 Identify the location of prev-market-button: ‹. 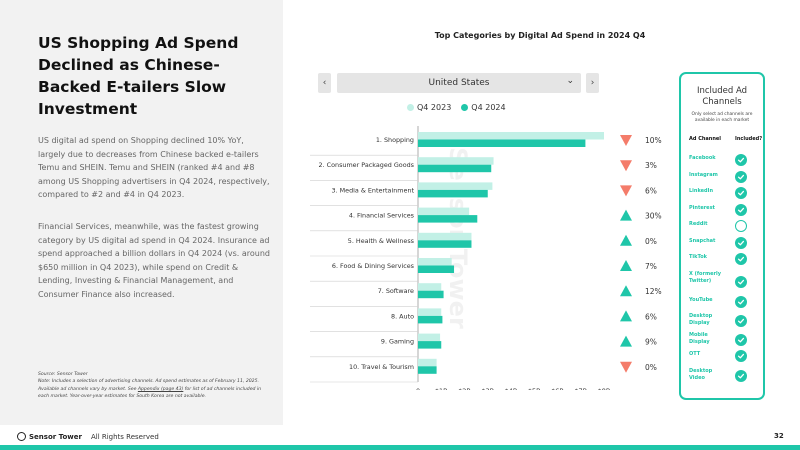
(324, 83).